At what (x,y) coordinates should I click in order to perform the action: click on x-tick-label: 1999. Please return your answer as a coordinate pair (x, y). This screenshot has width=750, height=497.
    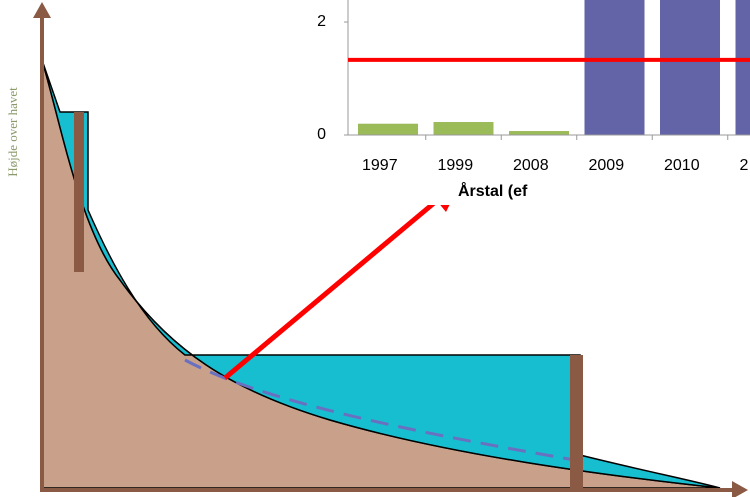
    Looking at the image, I should click on (456, 165).